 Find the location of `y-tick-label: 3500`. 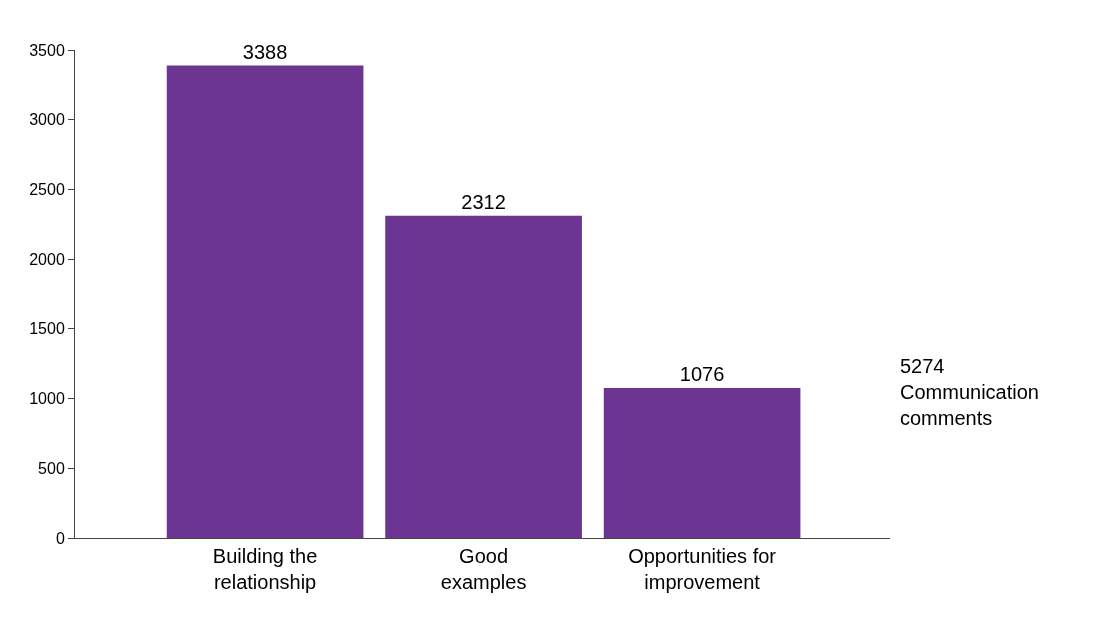

y-tick-label: 3500 is located at coordinates (47, 50).